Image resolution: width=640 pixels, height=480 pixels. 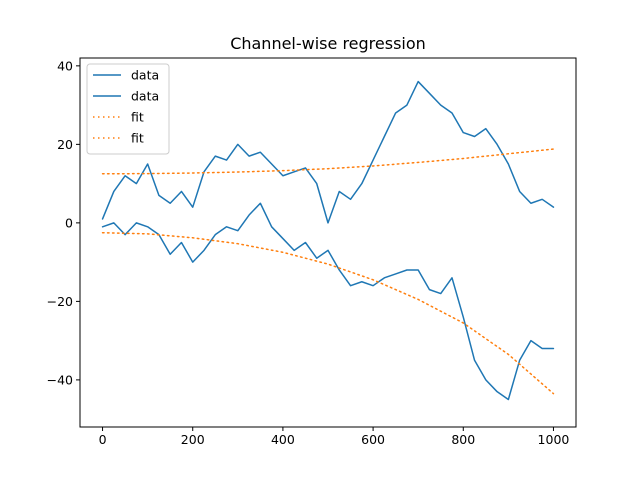 I want to click on series-line-3-fit, so click(x=328, y=161).